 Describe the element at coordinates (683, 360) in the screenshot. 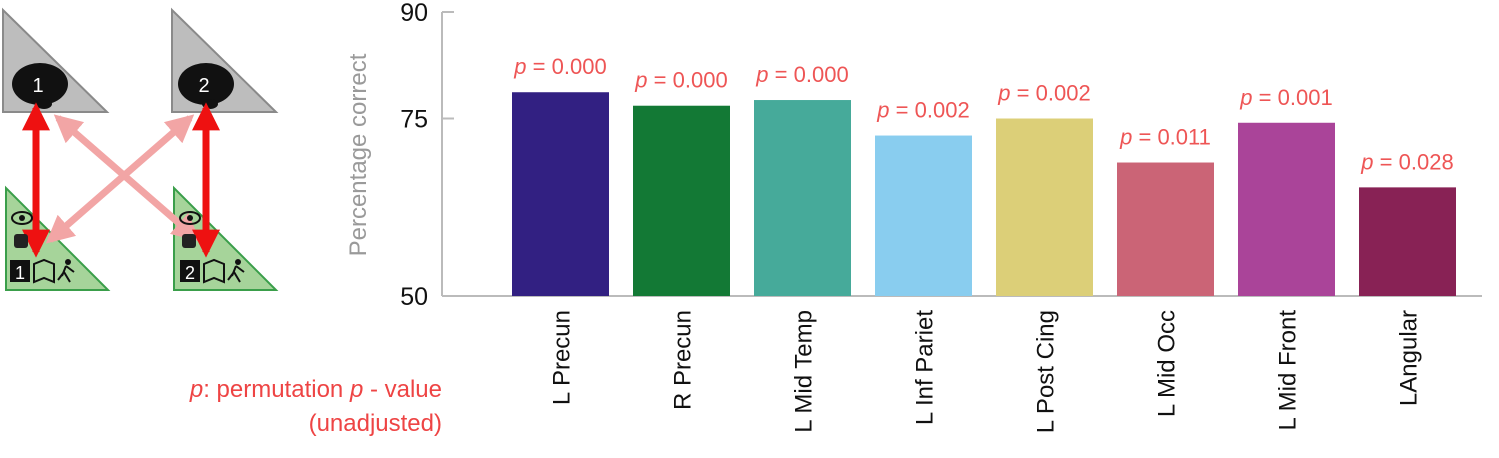

I see `category-label: R Precun` at that location.